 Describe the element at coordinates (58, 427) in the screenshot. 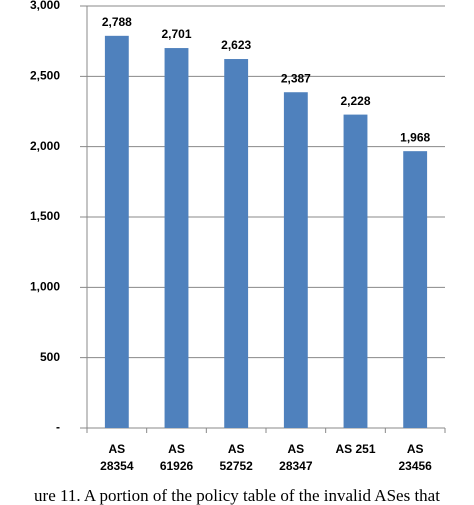

I see `y-tick-label: -` at that location.